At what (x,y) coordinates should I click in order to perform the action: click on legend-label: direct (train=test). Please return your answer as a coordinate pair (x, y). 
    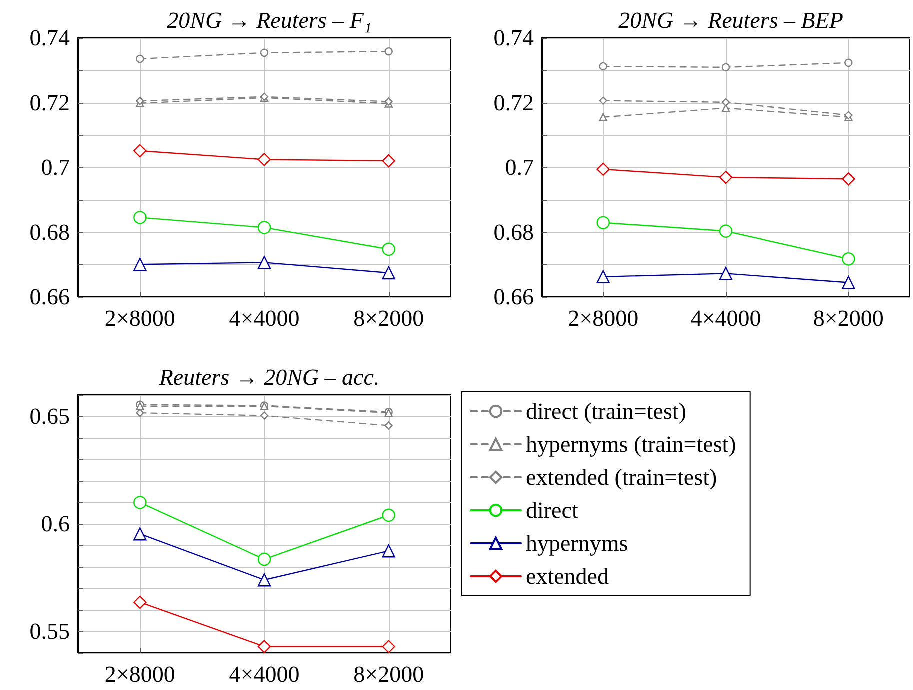
    Looking at the image, I should click on (606, 411).